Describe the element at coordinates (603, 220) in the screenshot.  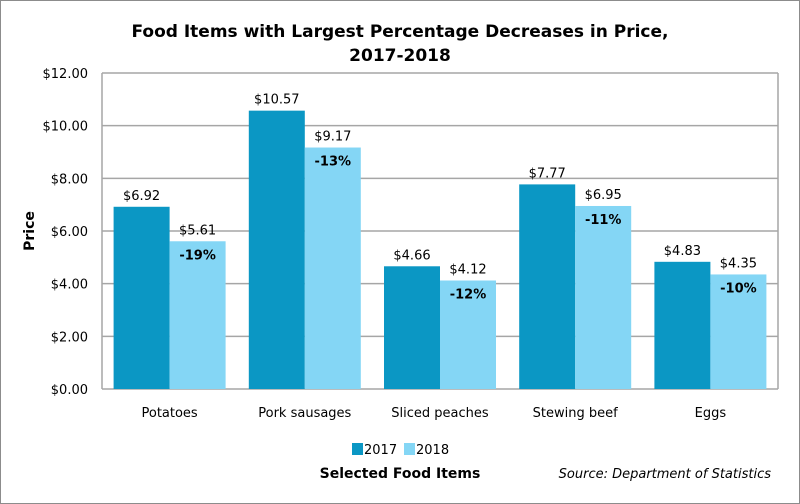
I see `change-label: -11%` at that location.